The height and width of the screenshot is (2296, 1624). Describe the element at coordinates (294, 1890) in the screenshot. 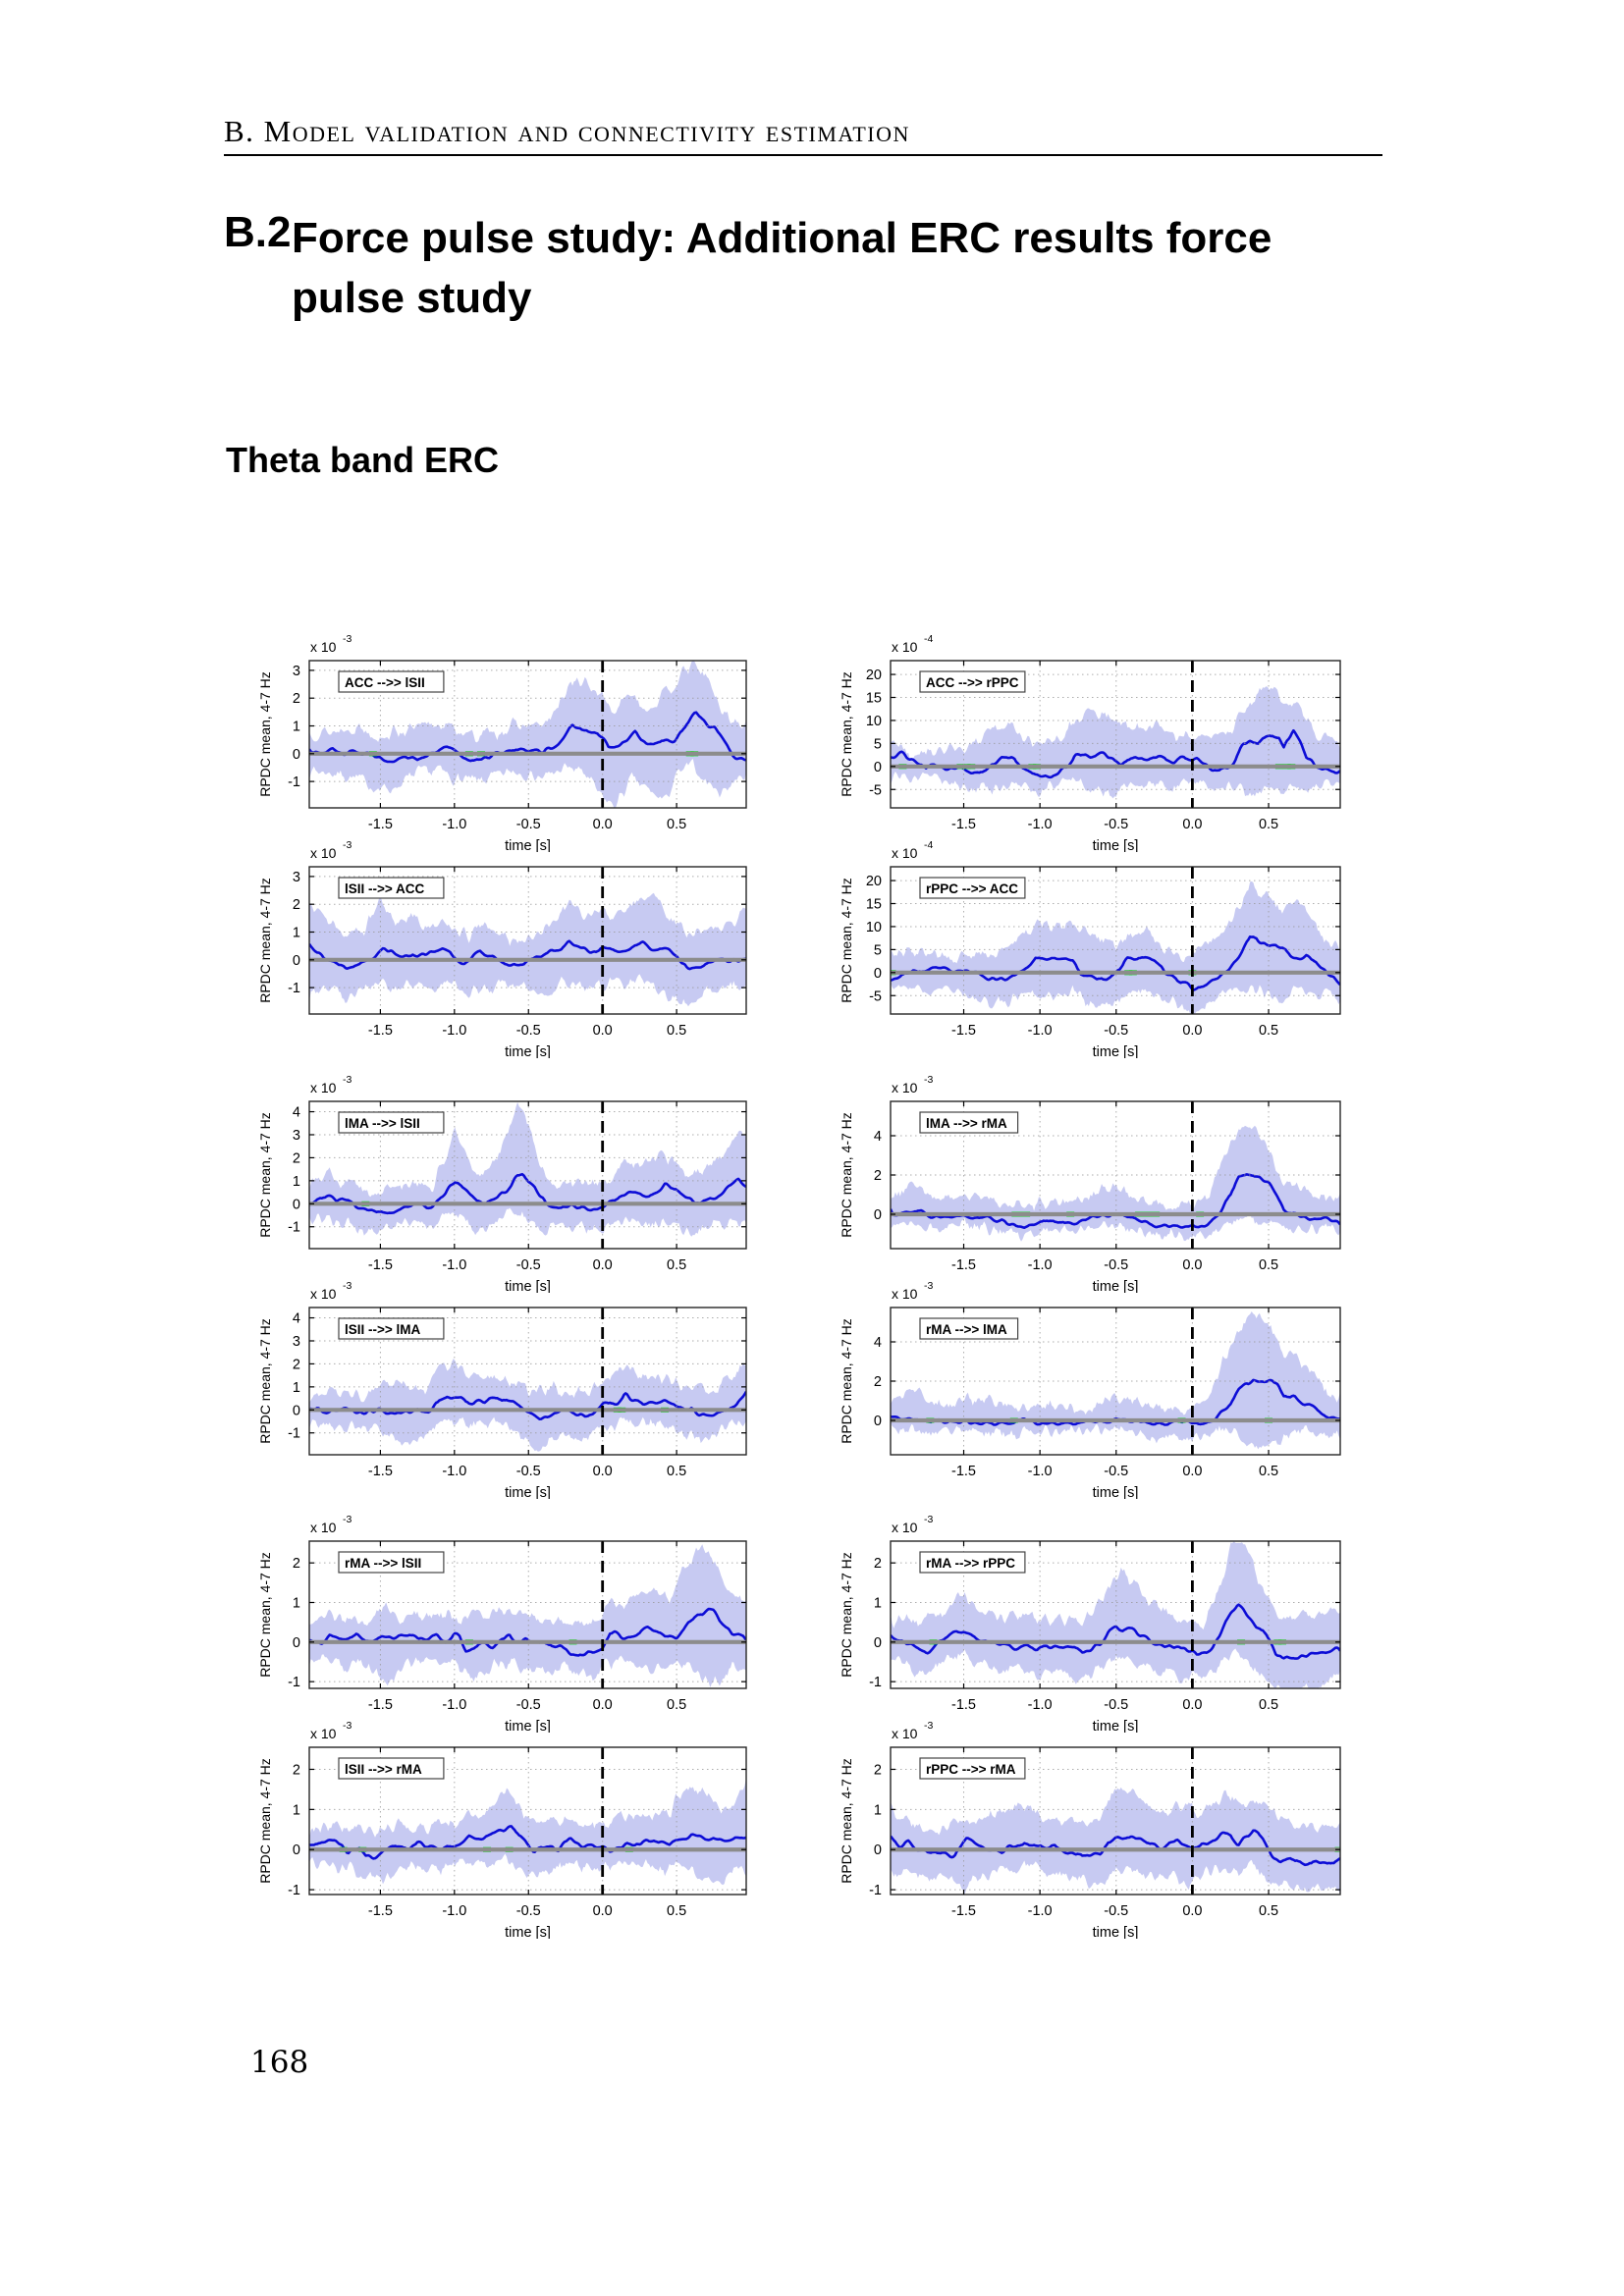

I see `y-tick-label: -1` at that location.